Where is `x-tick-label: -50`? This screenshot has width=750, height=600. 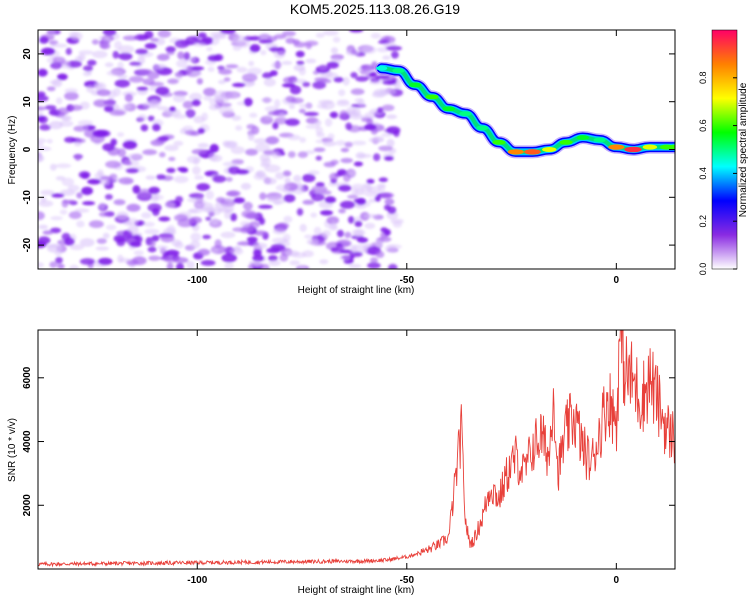 x-tick-label: -50 is located at coordinates (407, 280).